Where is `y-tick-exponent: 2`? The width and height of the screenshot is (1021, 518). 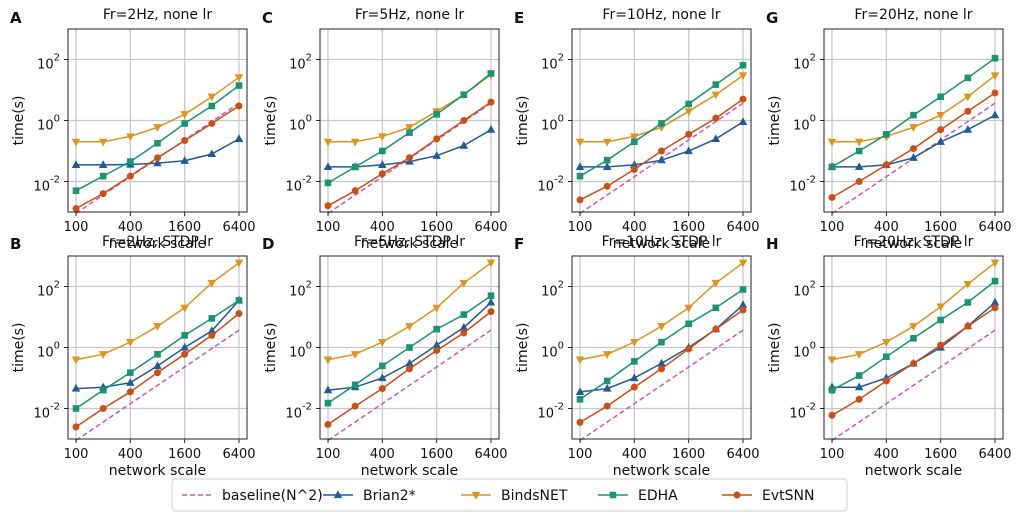
y-tick-exponent: 2 is located at coordinates (561, 58).